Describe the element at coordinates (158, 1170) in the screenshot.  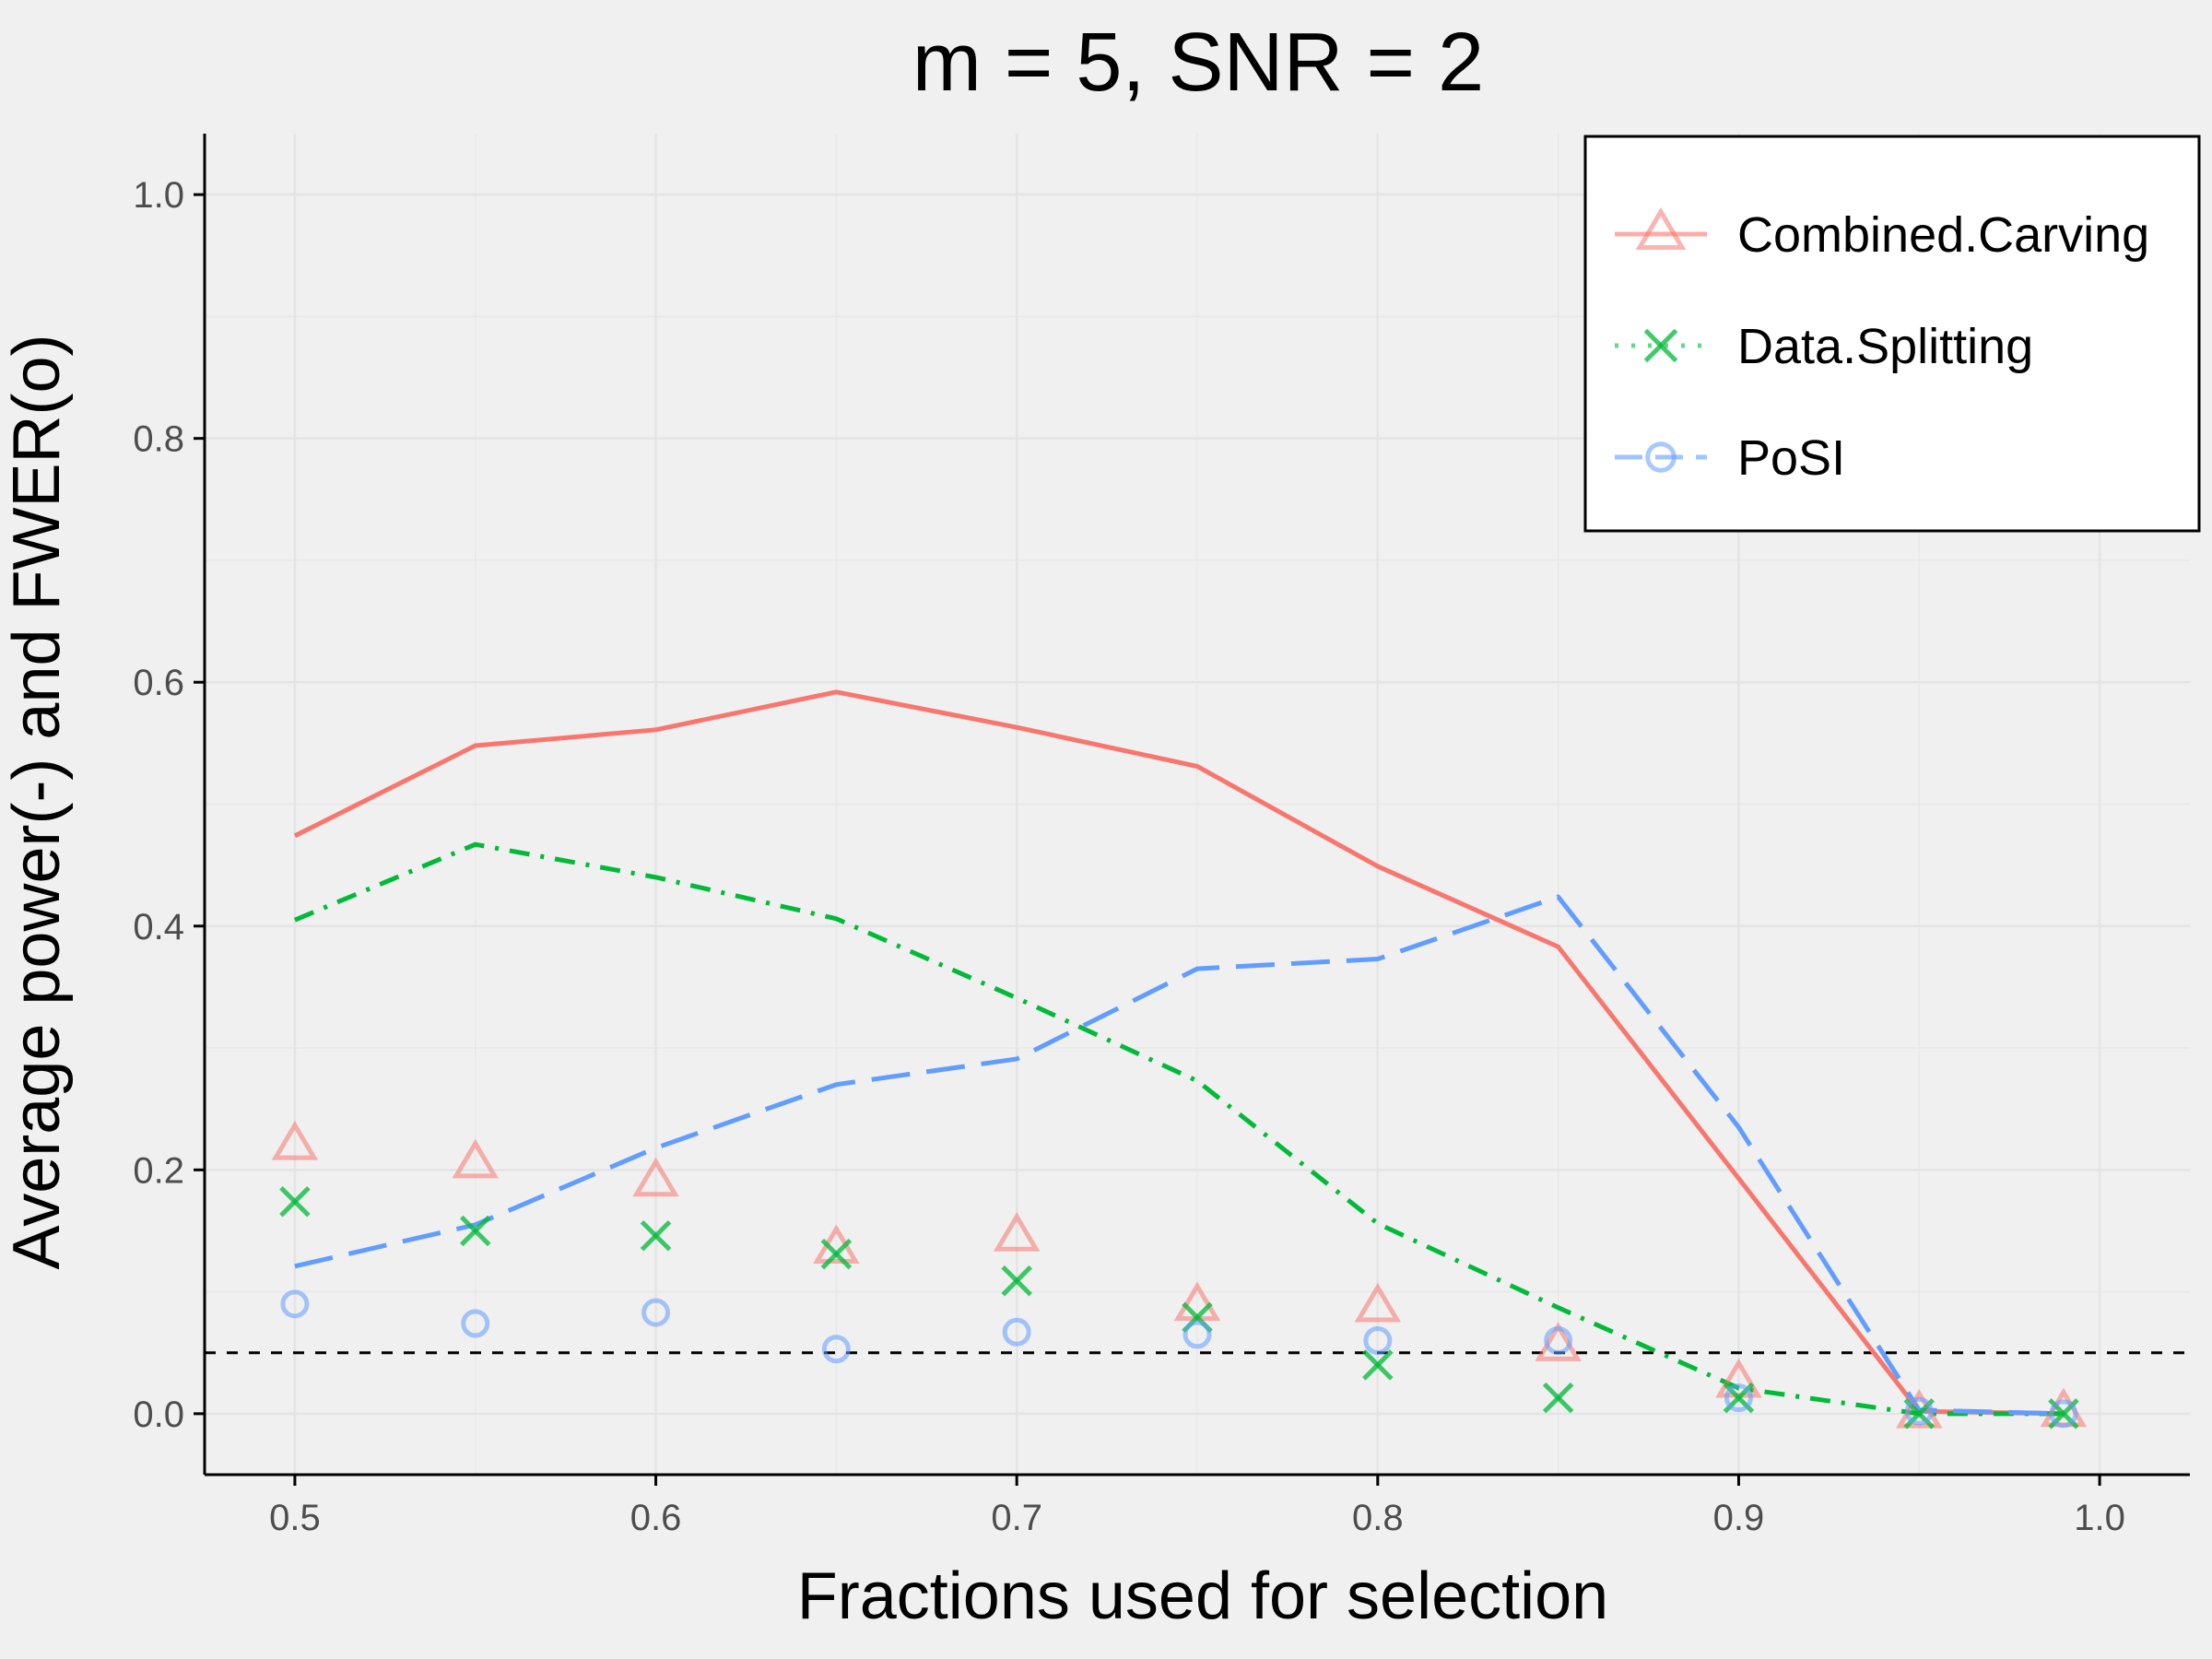
I see `y-tick-label: 0.2` at that location.